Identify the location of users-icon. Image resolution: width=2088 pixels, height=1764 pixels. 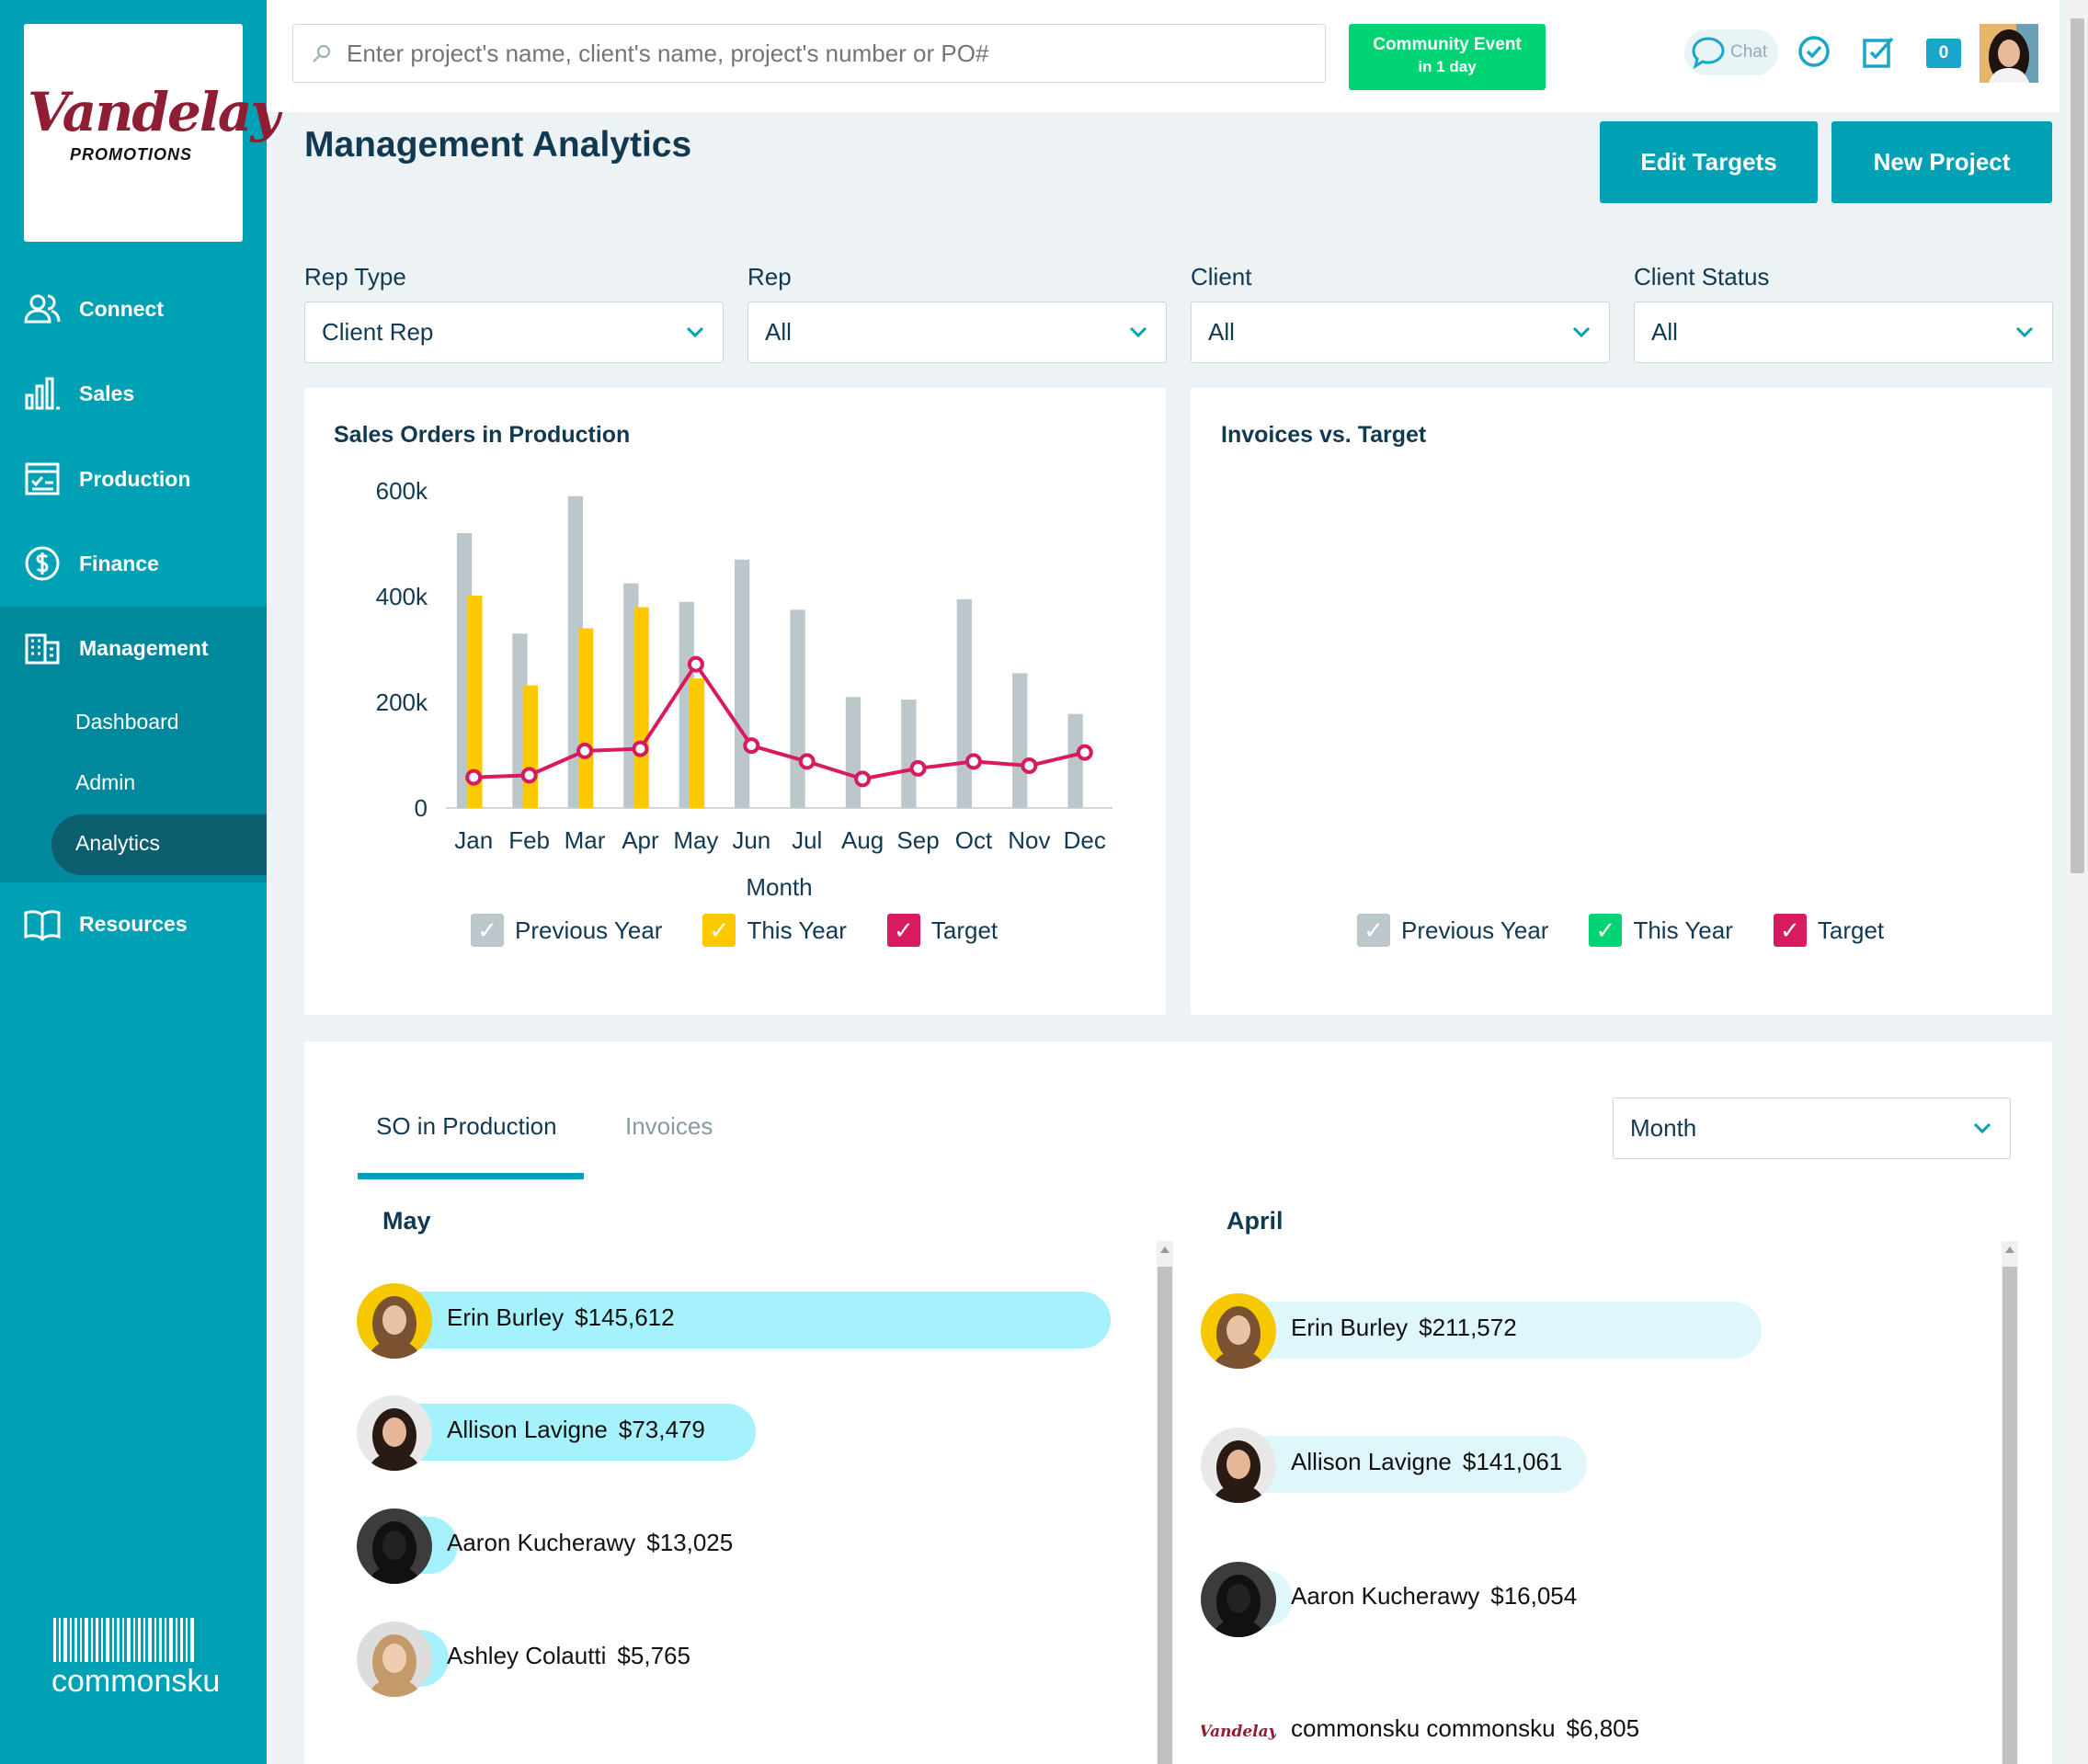
(42, 309).